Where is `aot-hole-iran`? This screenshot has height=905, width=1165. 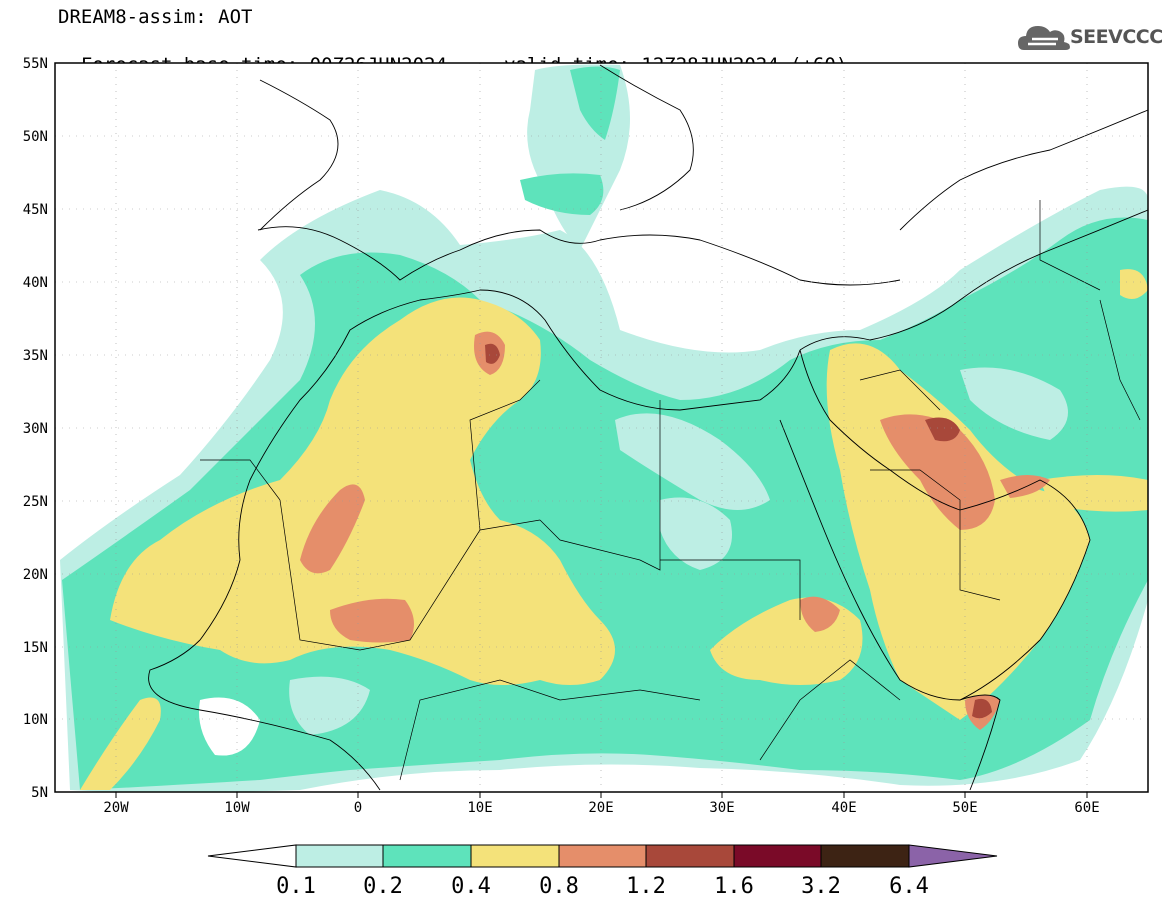 aot-hole-iran is located at coordinates (1014, 403).